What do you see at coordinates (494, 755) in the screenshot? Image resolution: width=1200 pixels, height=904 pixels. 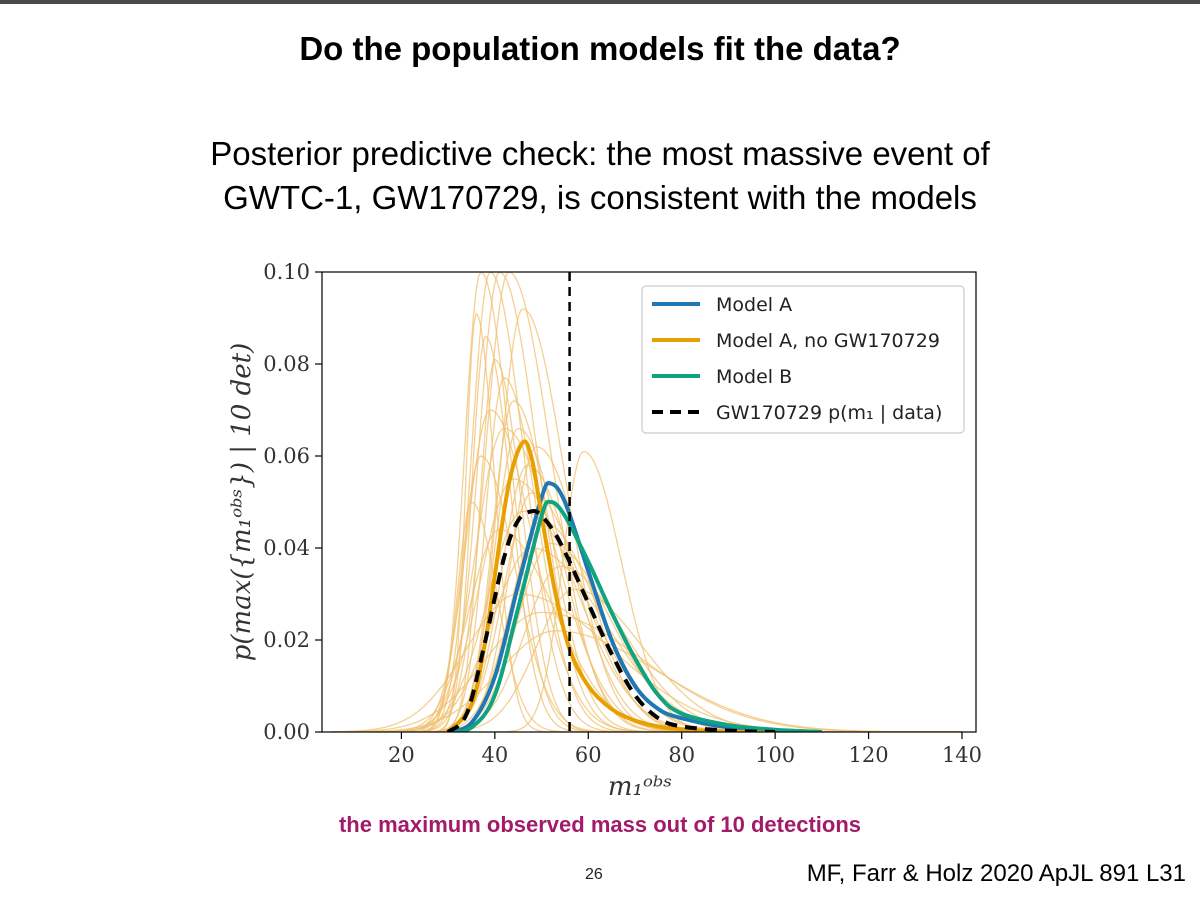 I see `x-tick-label: 40` at bounding box center [494, 755].